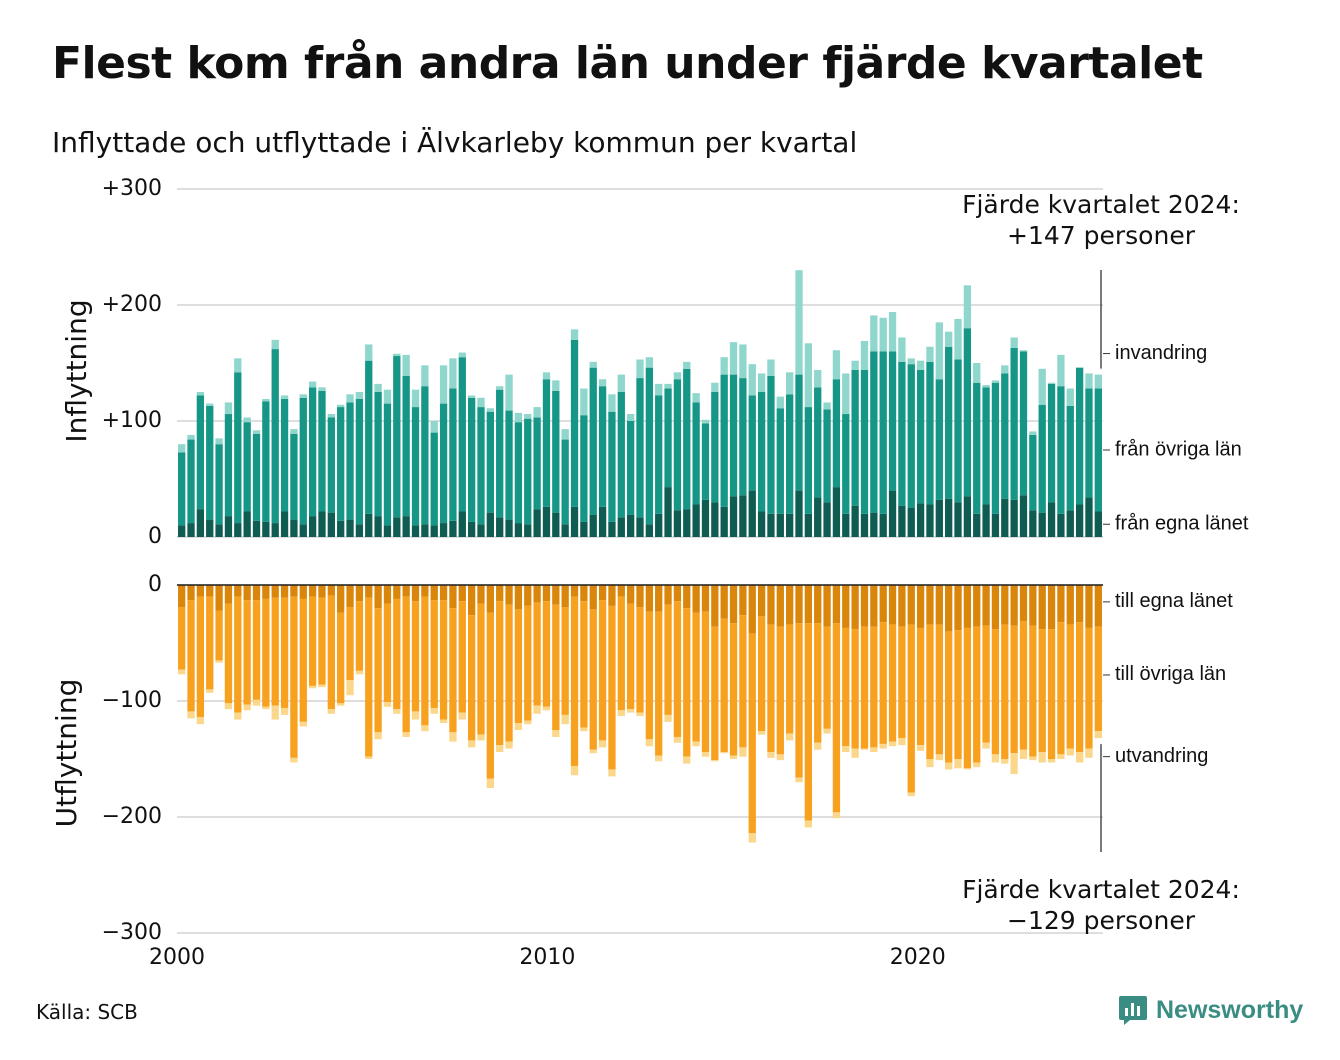 Image resolution: width=1340 pixels, height=1060 pixels. What do you see at coordinates (132, 816) in the screenshot?
I see `y-tick-label-bottom: −200` at bounding box center [132, 816].